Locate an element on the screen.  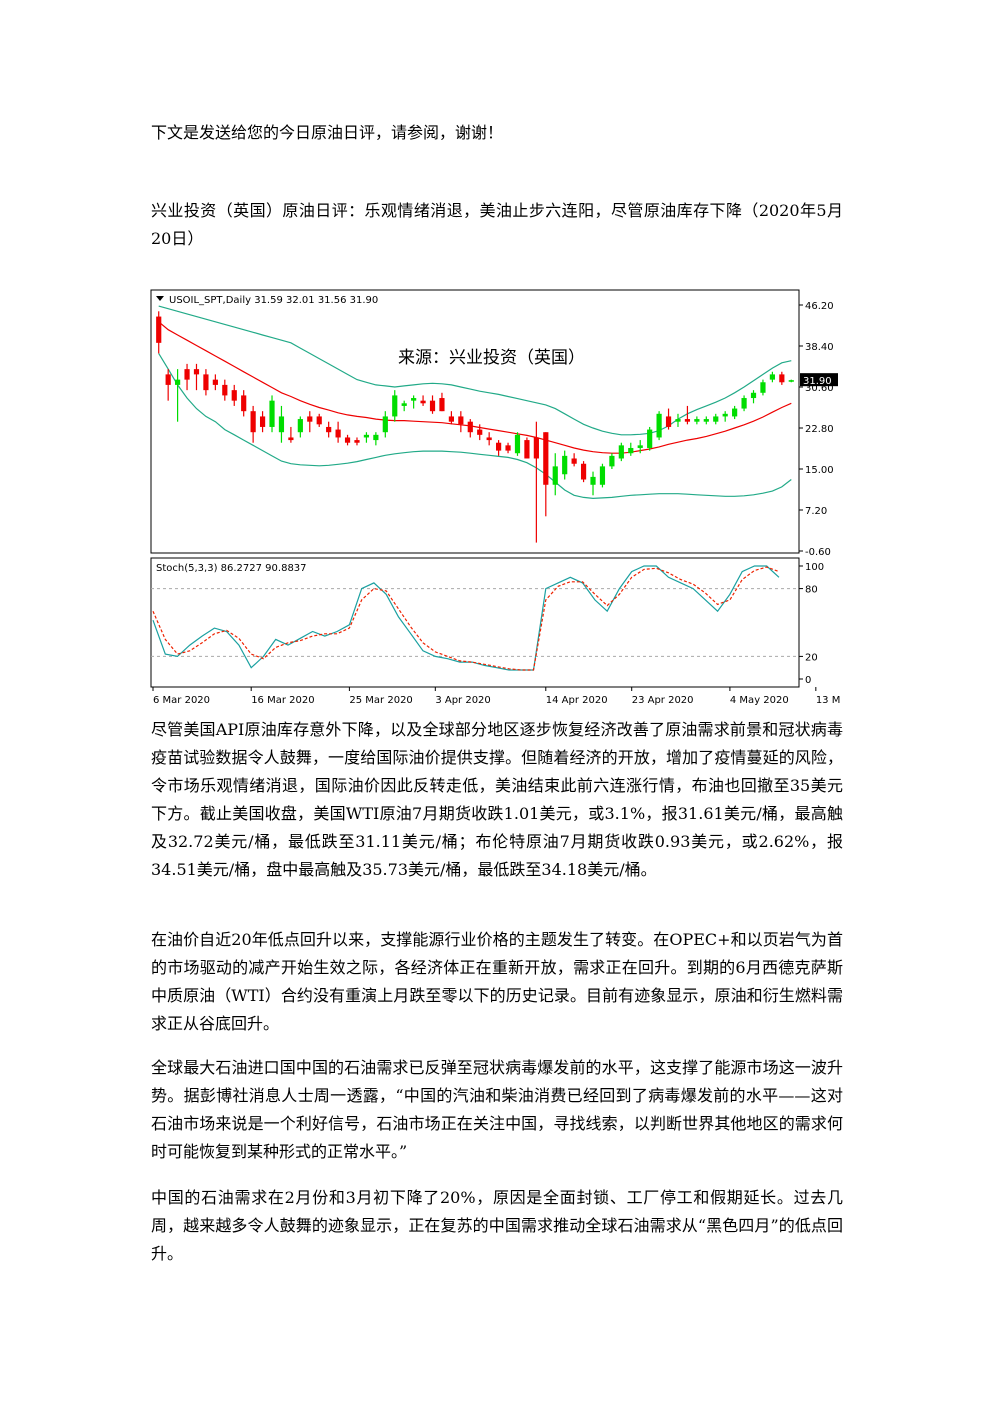
stoch-y-tick-label: 80 is located at coordinates (811, 590).